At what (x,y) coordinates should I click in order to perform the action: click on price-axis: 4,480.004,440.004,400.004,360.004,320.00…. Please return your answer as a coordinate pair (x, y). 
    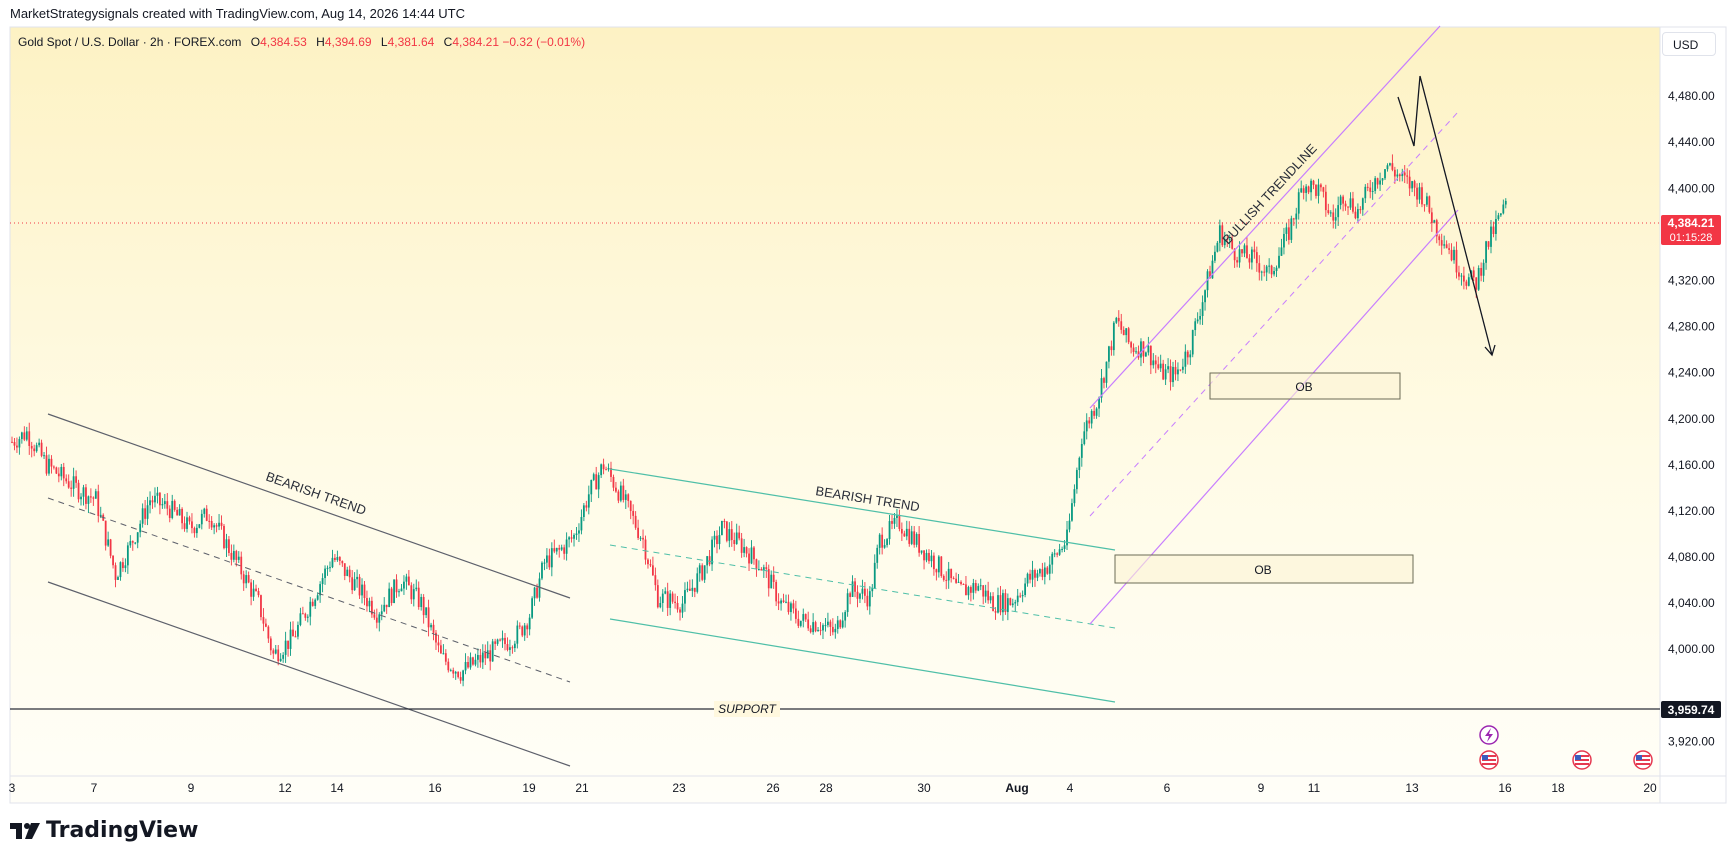
    Looking at the image, I should click on (1691, 418).